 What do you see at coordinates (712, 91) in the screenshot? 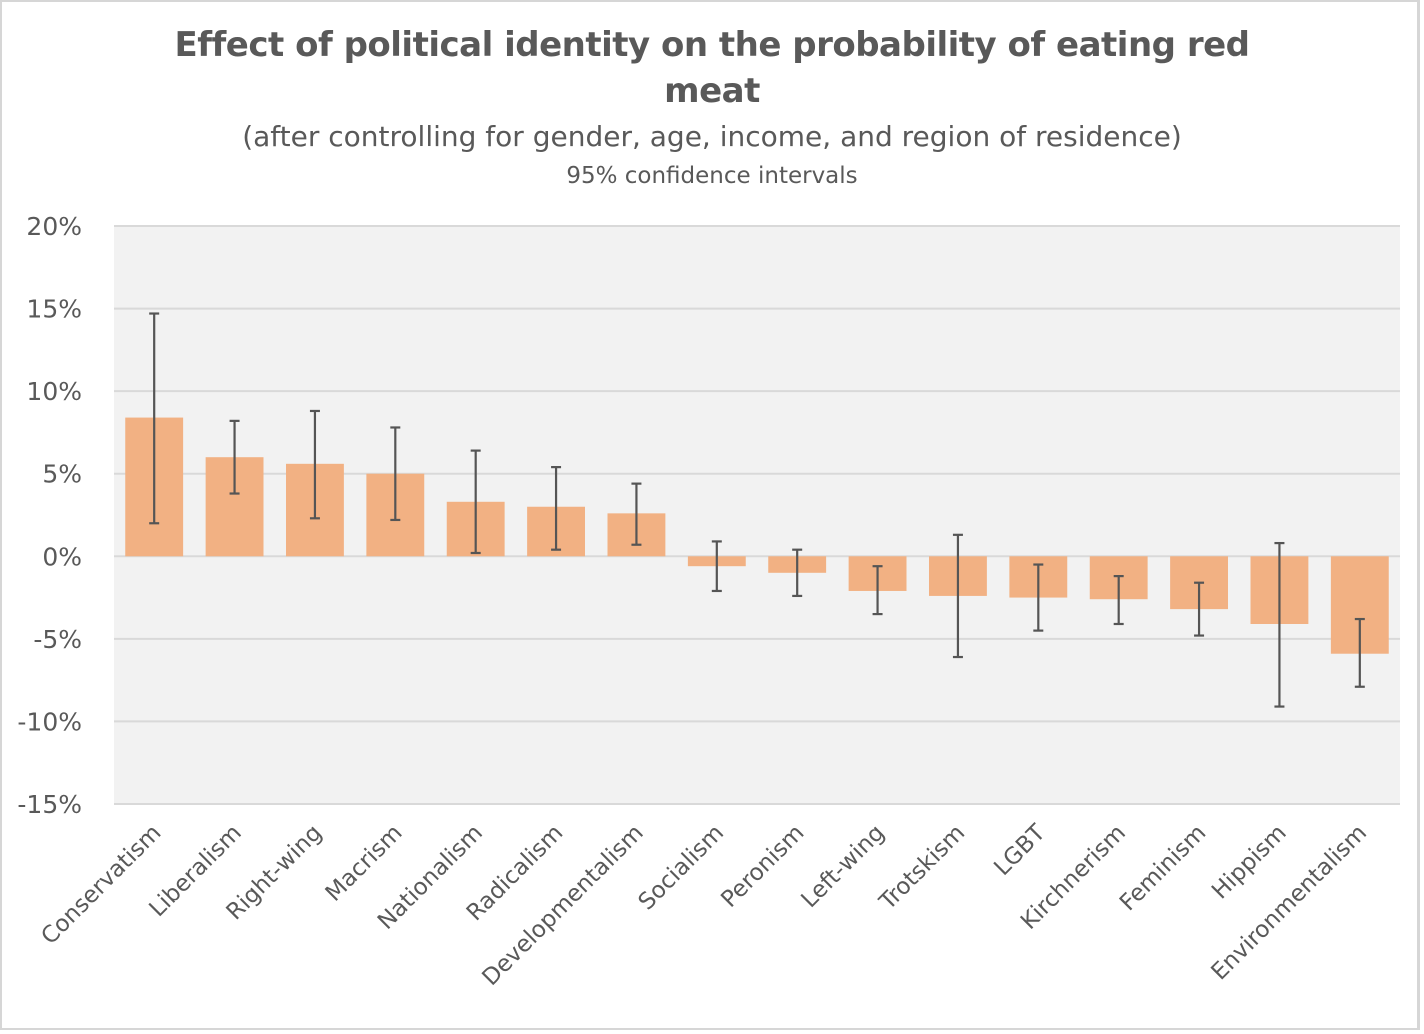
I see `chart-title-line-2: meat` at bounding box center [712, 91].